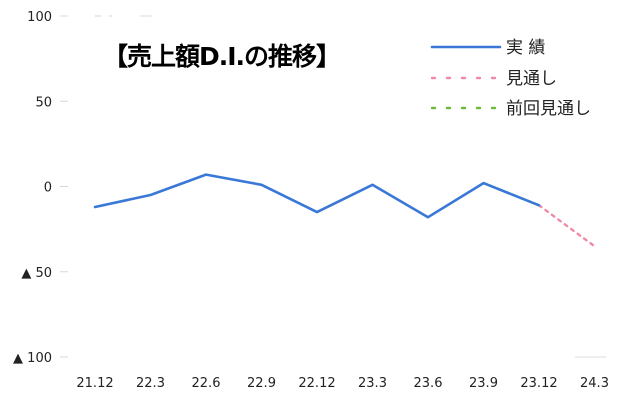 This screenshot has width=617, height=395. I want to click on x-tick-label: 22.3, so click(150, 383).